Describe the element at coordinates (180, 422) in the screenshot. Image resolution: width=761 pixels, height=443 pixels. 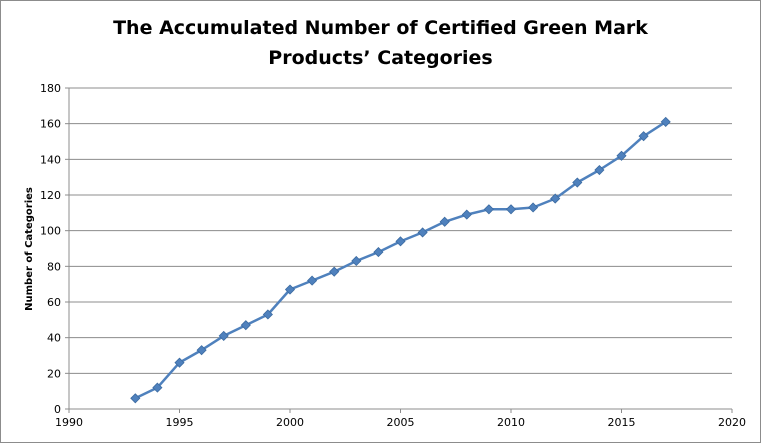
I see `x-tick-label: 1995` at that location.